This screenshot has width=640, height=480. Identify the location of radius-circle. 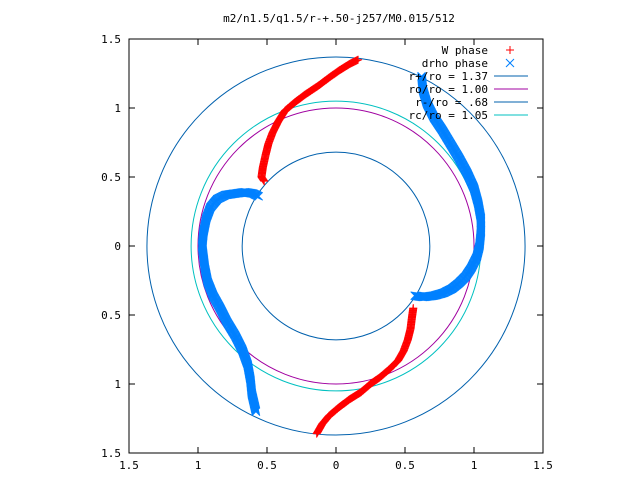
(336, 246).